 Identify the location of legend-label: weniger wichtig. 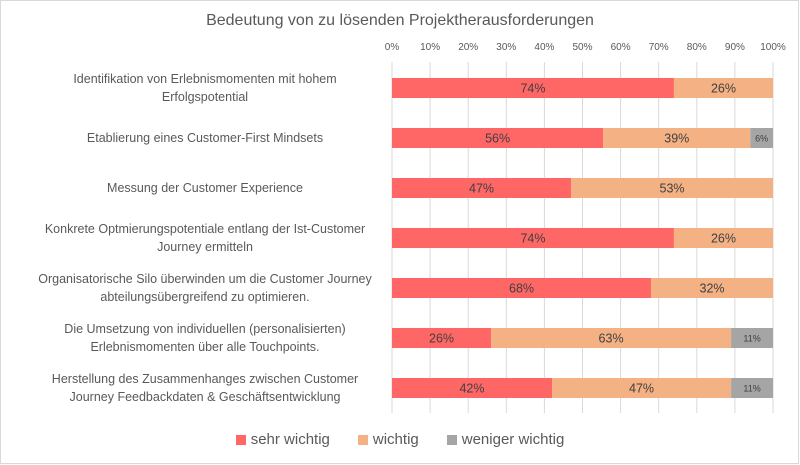
(513, 439).